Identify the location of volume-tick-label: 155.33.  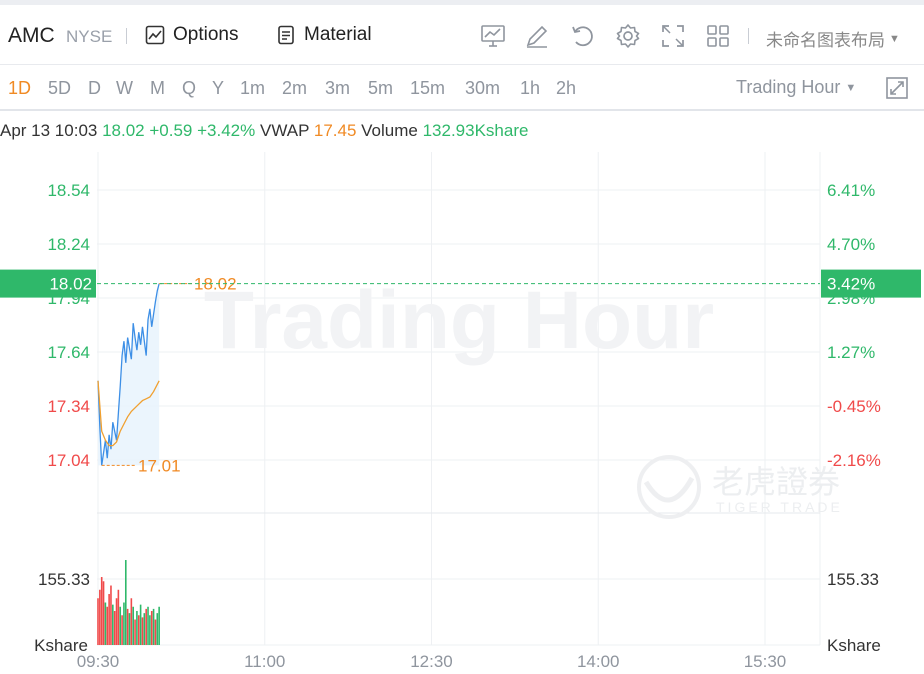
(64, 579).